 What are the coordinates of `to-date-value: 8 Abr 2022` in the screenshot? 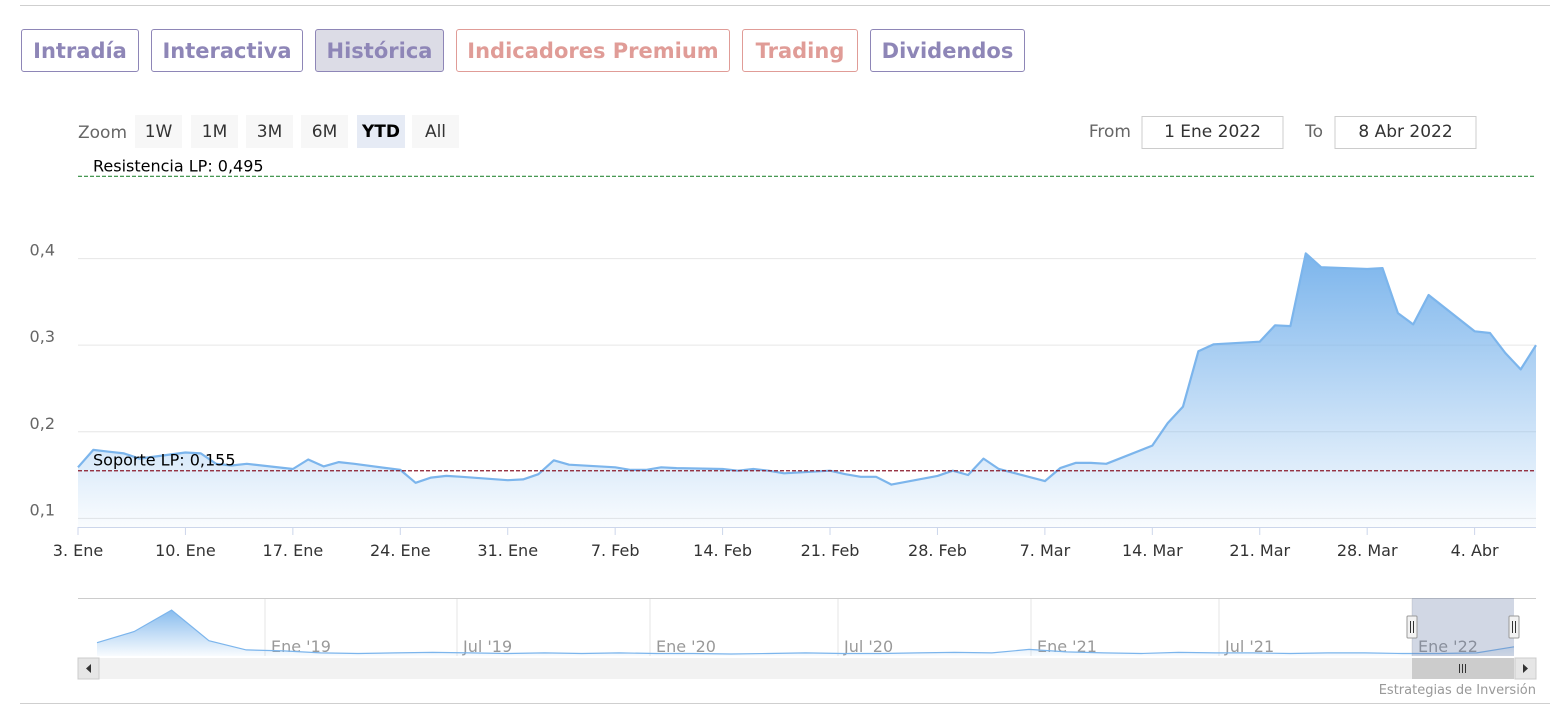 It's located at (1405, 132).